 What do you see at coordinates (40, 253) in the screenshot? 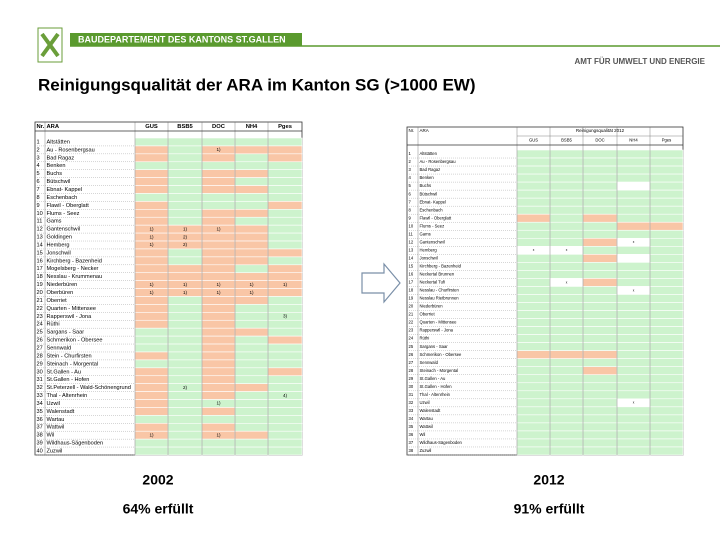
I see `nr: 15` at bounding box center [40, 253].